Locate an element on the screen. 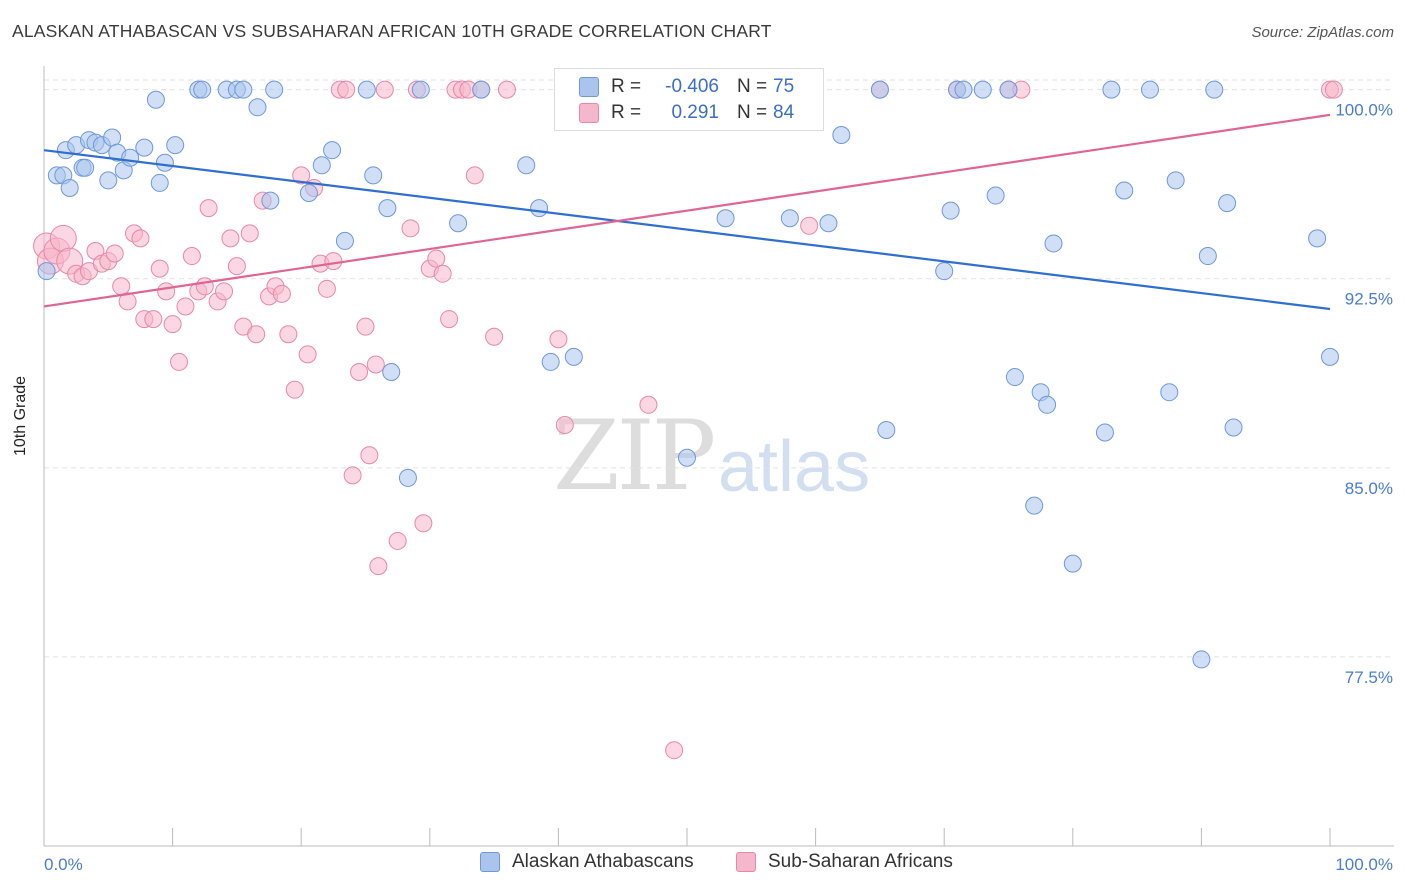  y-tick-label: 92.5% is located at coordinates (1369, 299).